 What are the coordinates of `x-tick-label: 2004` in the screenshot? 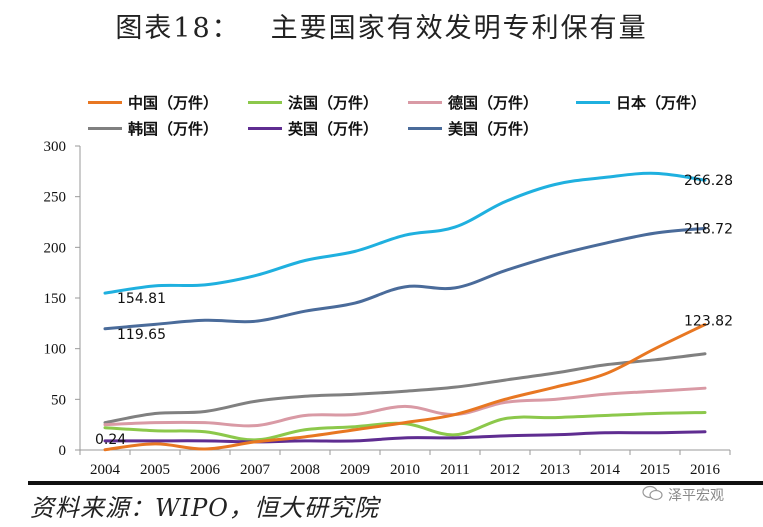 It's located at (105, 470).